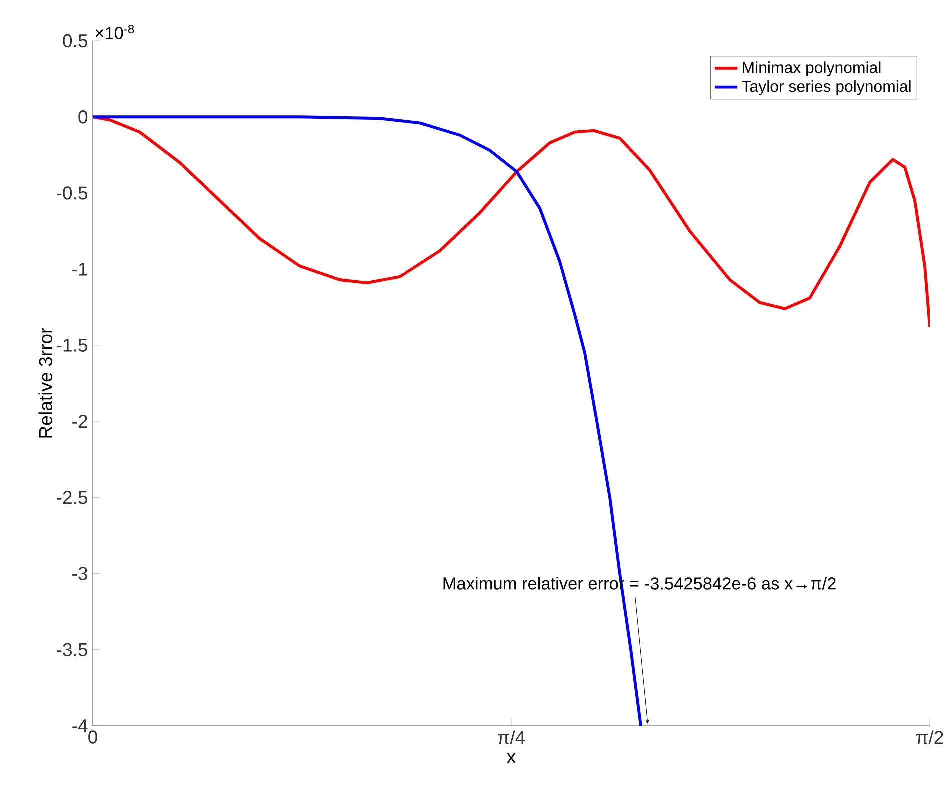 The width and height of the screenshot is (951, 799). Describe the element at coordinates (80, 573) in the screenshot. I see `y-tick-label: -3` at that location.